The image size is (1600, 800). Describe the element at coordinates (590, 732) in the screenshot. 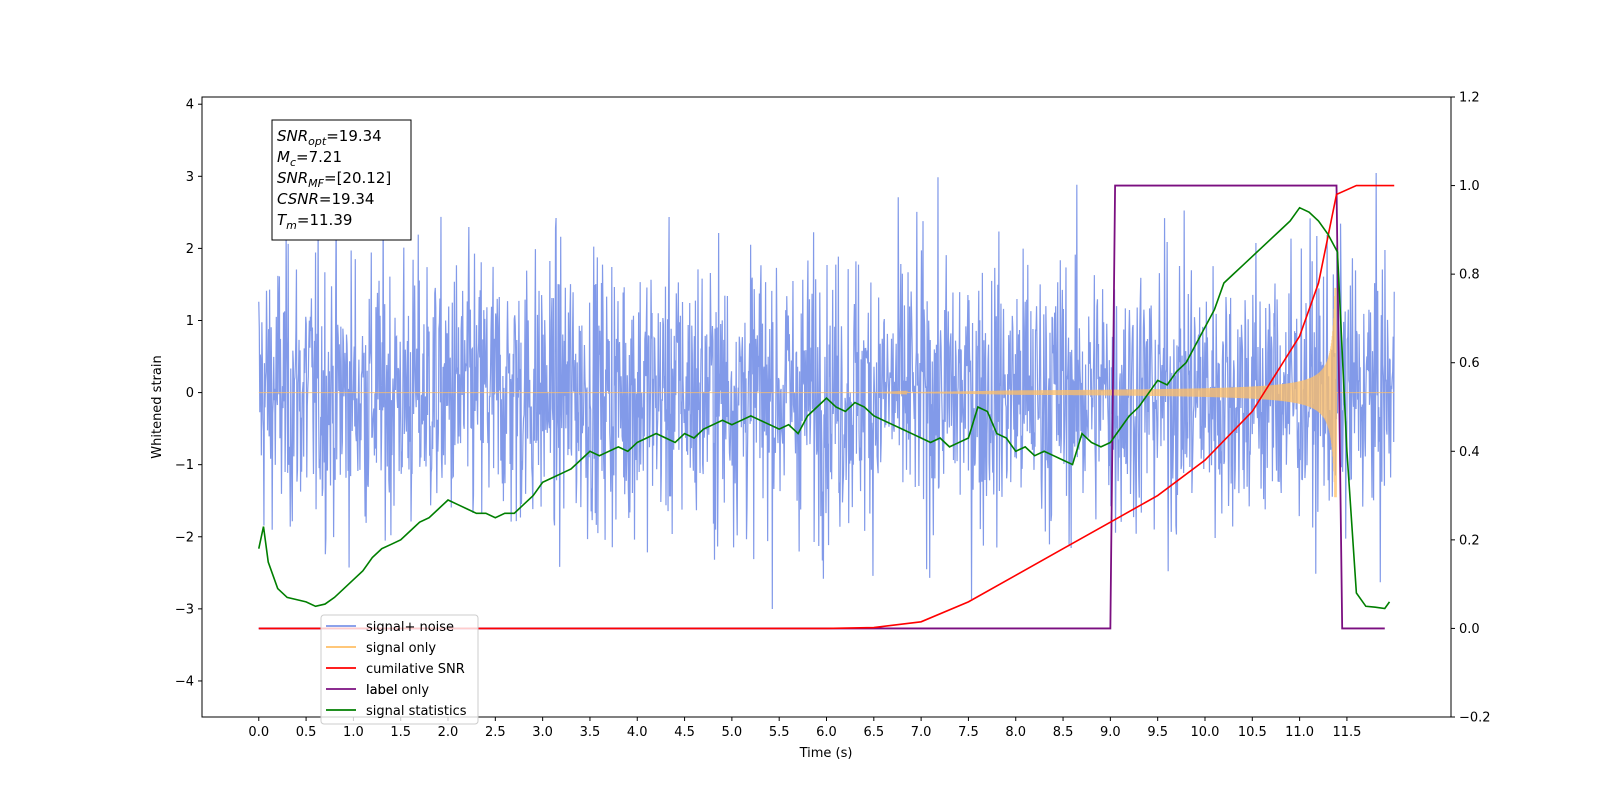

I see `x-tick-label: 3.5` at that location.